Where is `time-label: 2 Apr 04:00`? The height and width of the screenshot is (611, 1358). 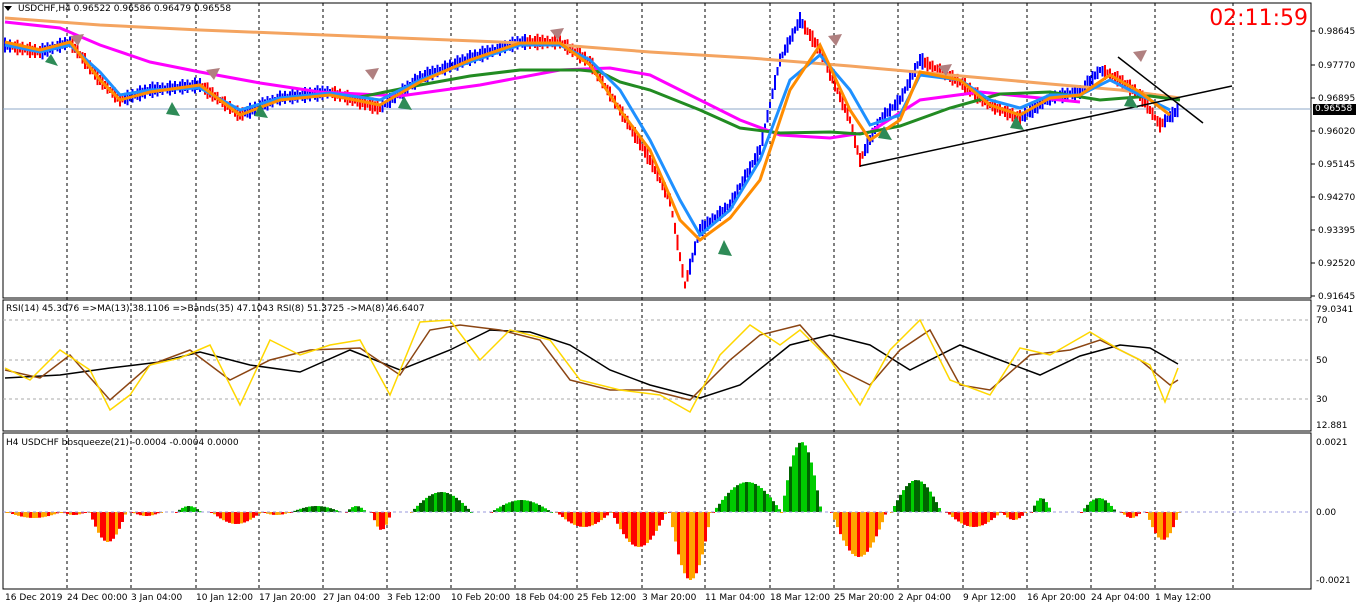
time-label: 2 Apr 04:00 is located at coordinates (924, 598).